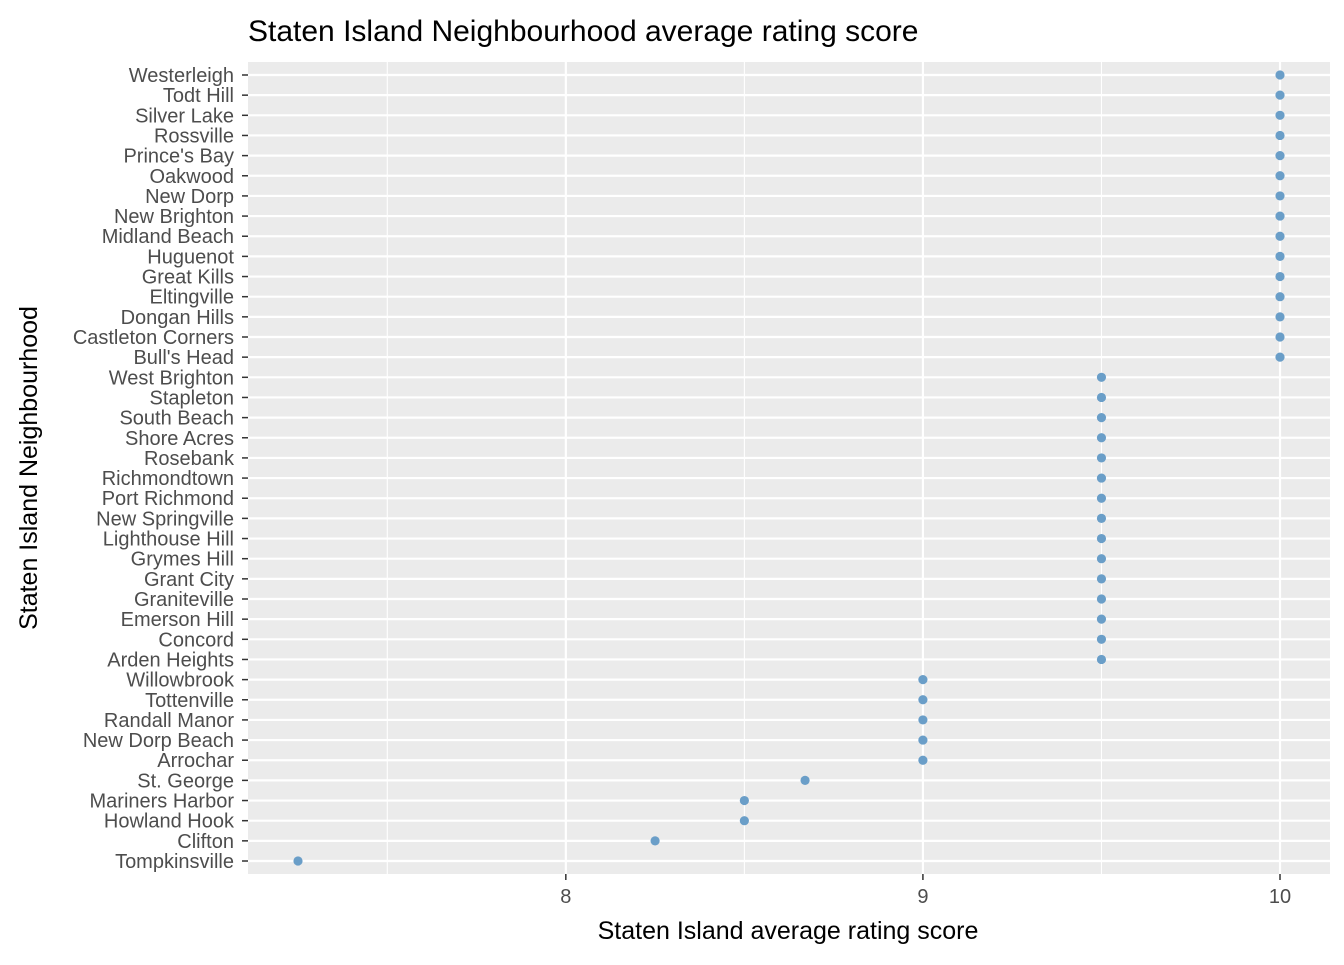  What do you see at coordinates (176, 419) in the screenshot?
I see `y-tick-label: South Beach` at bounding box center [176, 419].